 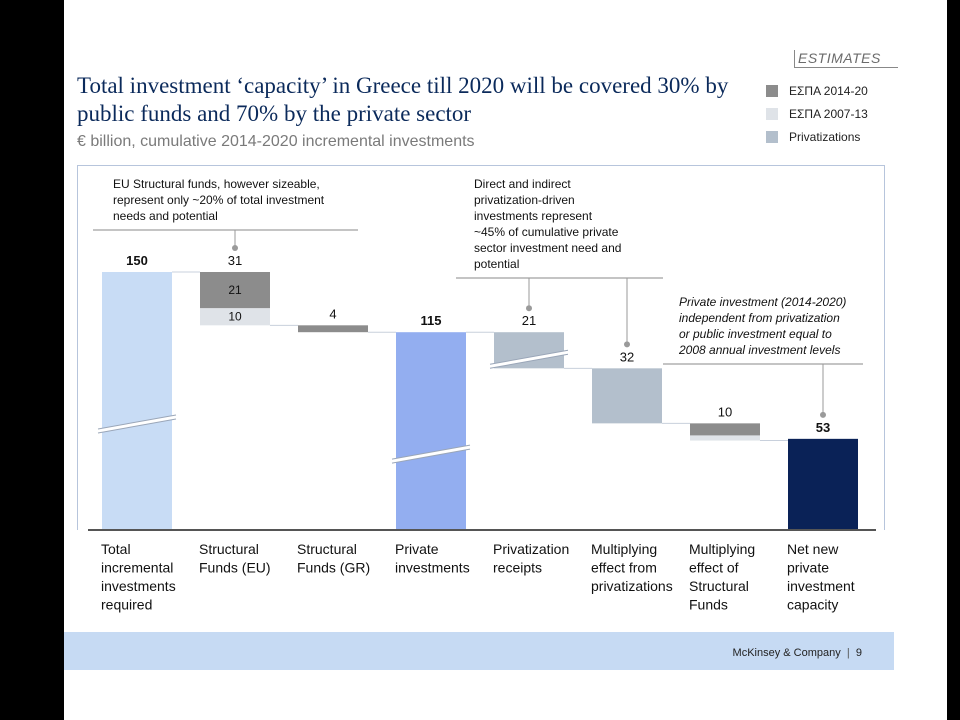 I want to click on category-label-8-line-2: private, so click(x=808, y=568).